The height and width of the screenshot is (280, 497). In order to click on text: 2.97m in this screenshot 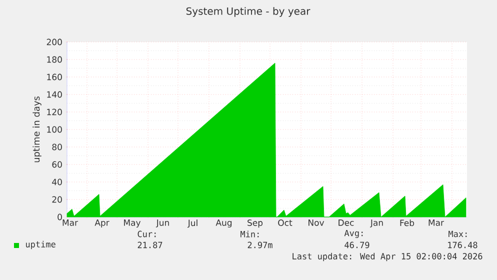, I will do `click(260, 245)`.